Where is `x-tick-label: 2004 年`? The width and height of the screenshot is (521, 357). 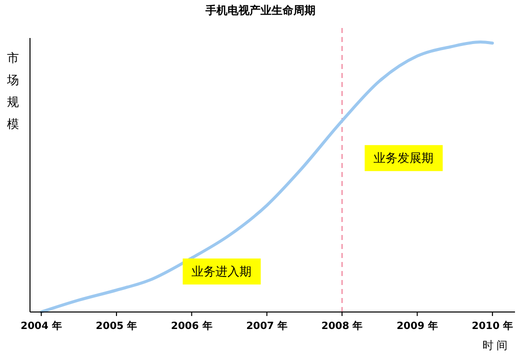 x-tick-label: 2004 年 is located at coordinates (41, 326).